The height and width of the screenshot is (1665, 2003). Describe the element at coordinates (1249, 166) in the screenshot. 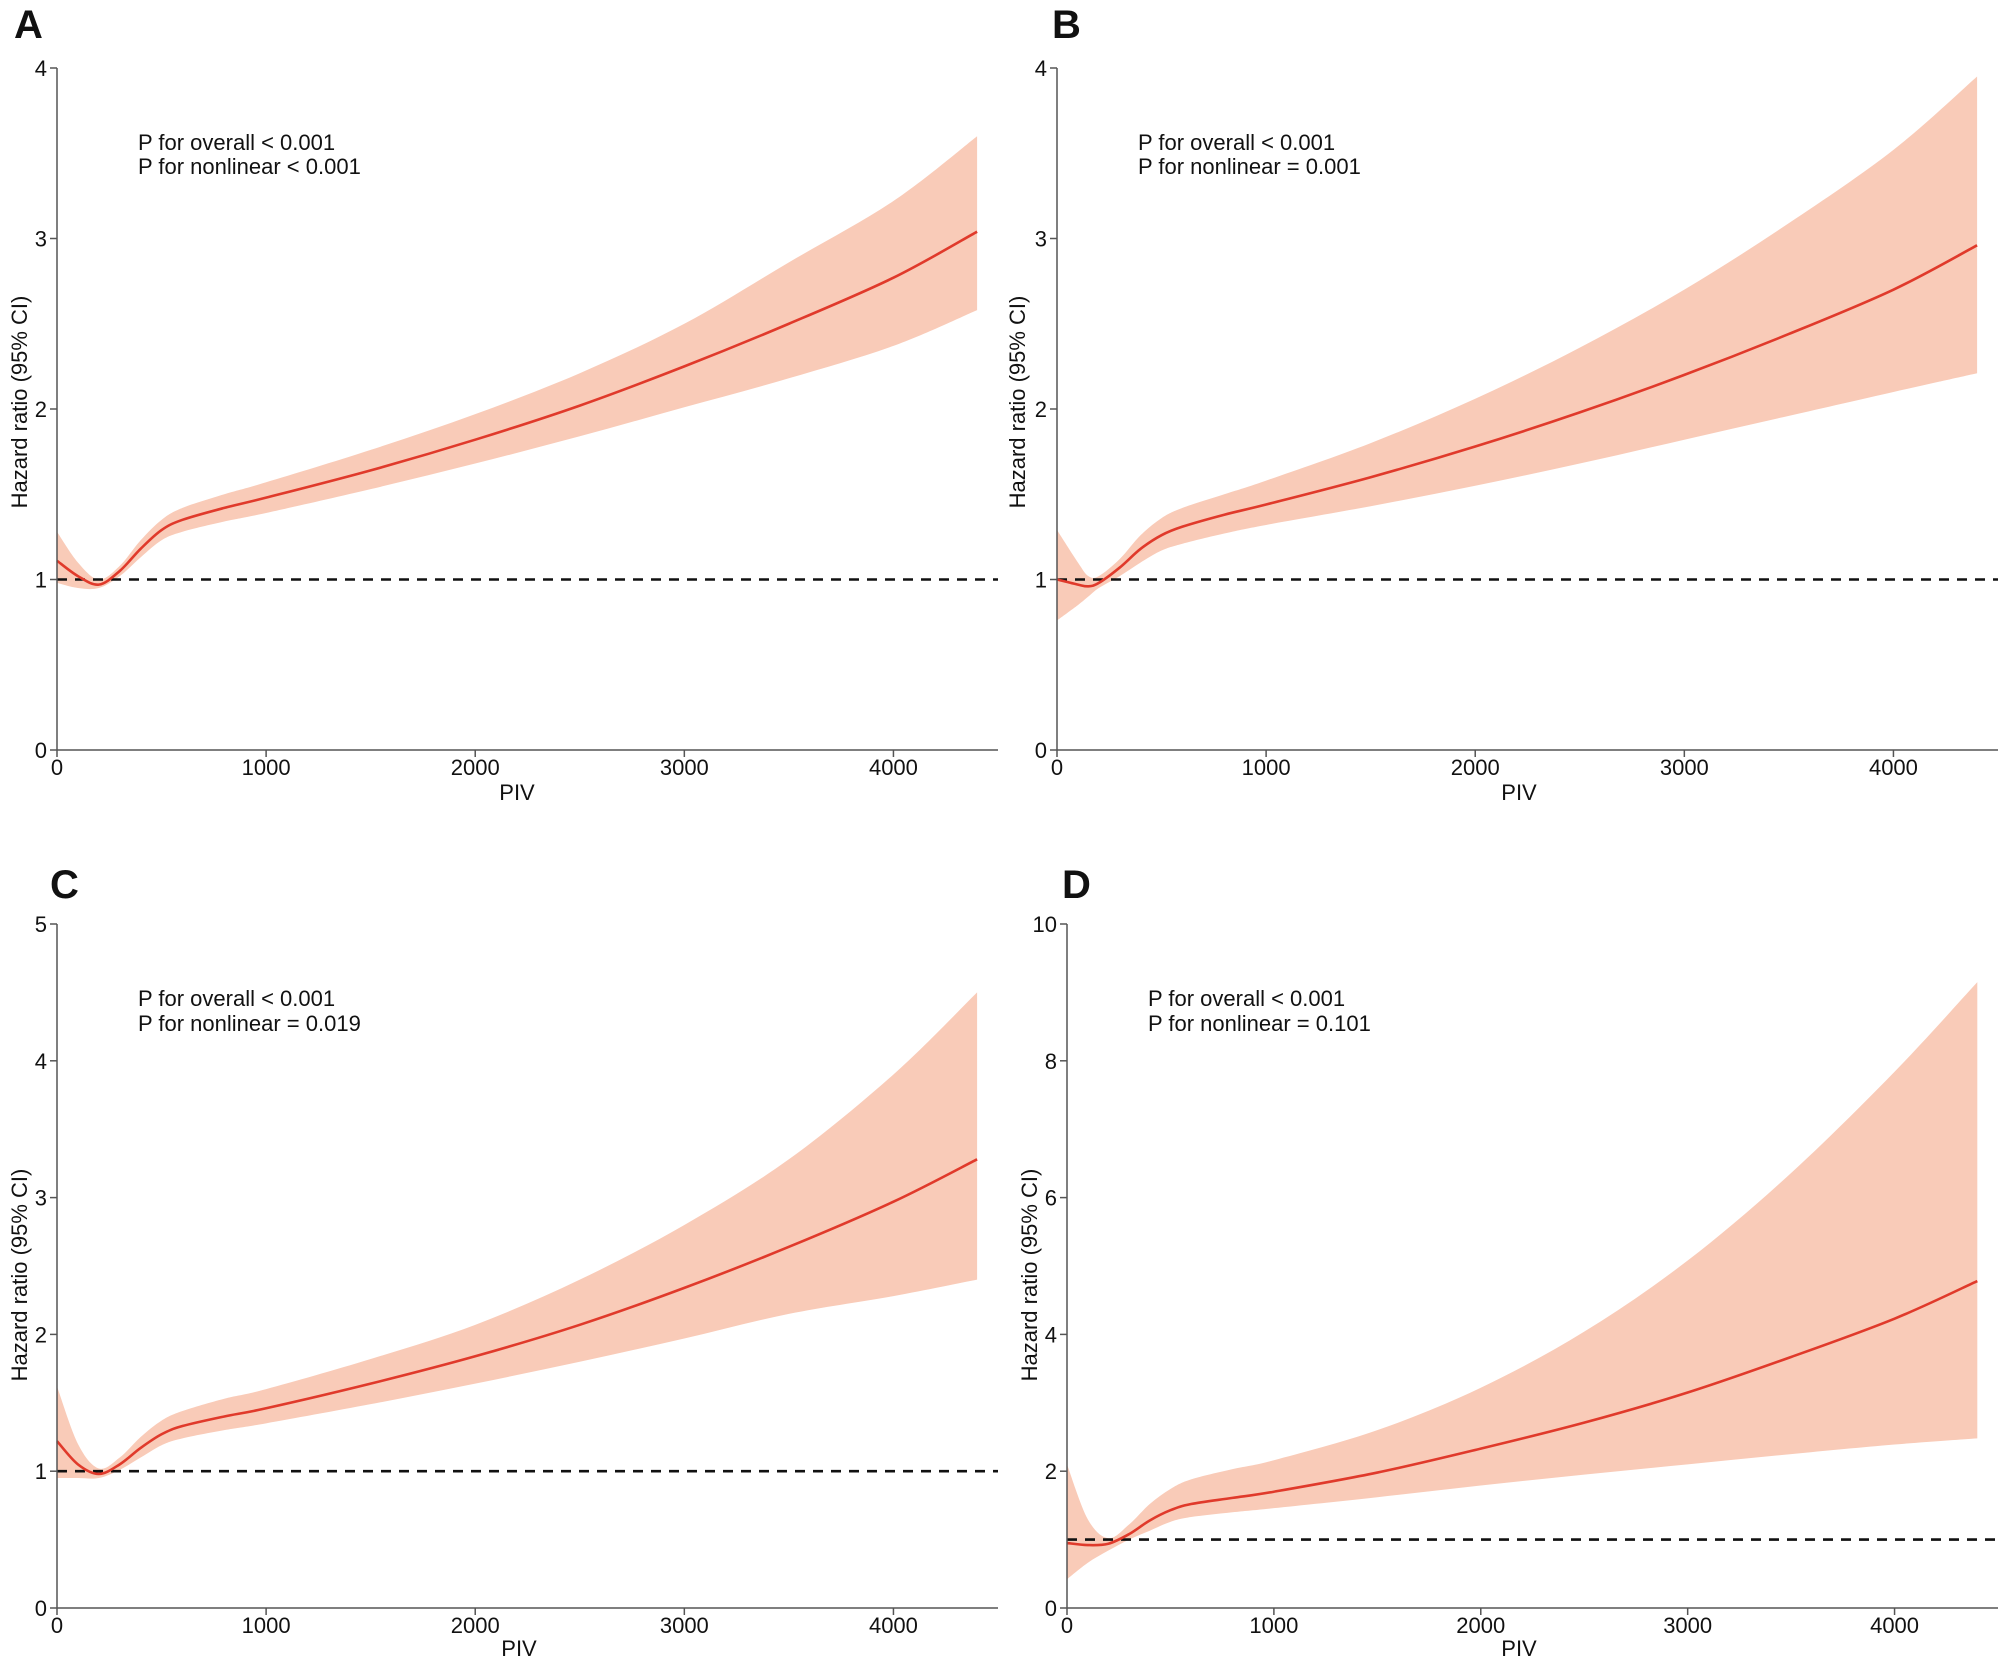

I see `p-nonlinear-annotation: P for nonlinear = 0.001` at that location.